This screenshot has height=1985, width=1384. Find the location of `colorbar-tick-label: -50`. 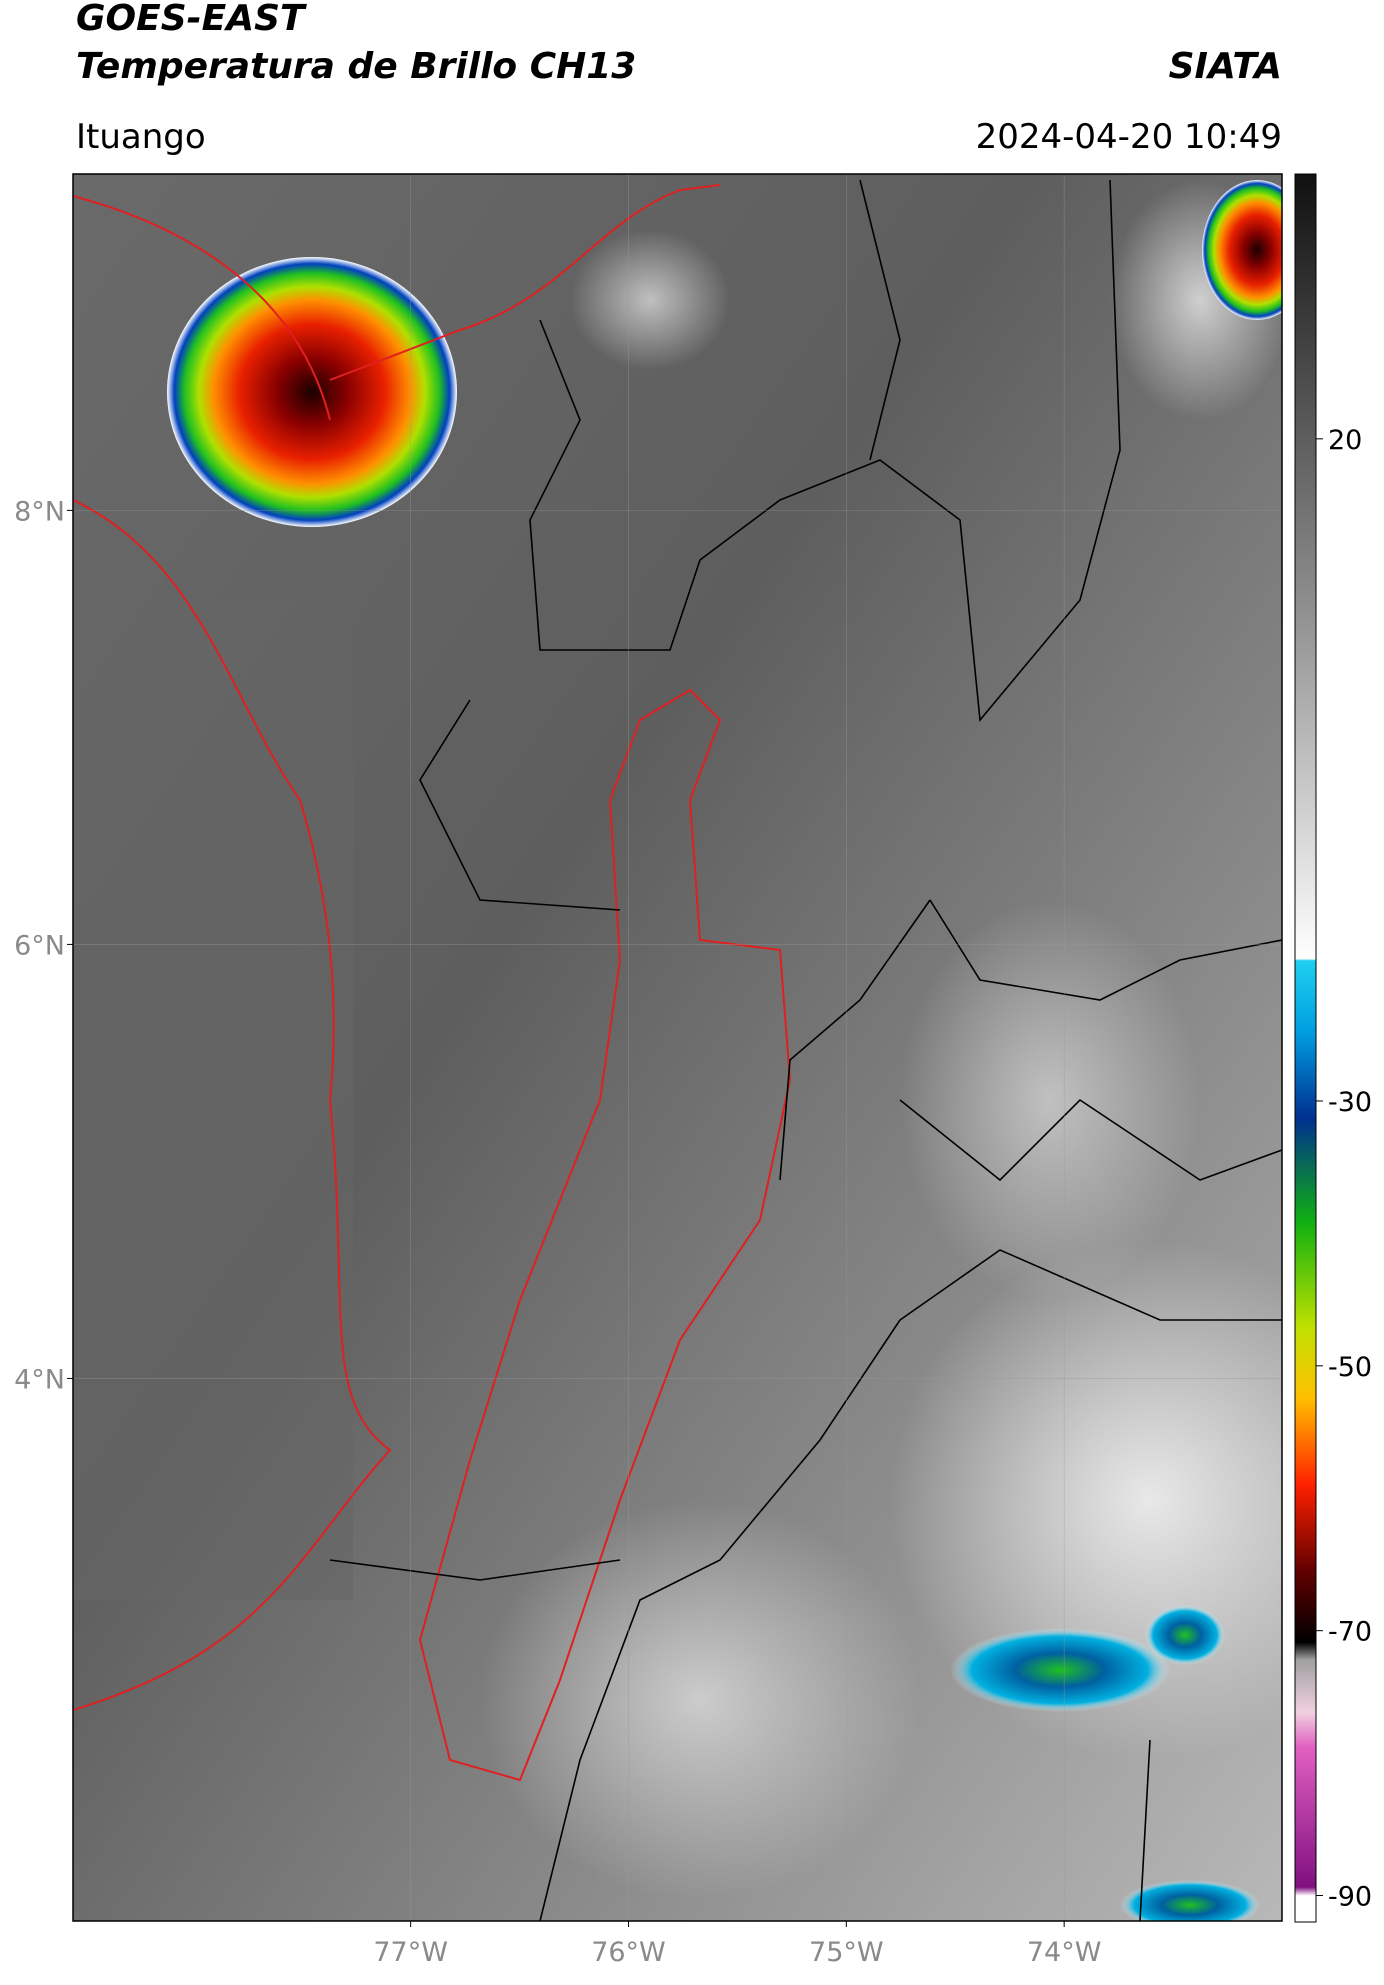

colorbar-tick-label: -50 is located at coordinates (1350, 1367).